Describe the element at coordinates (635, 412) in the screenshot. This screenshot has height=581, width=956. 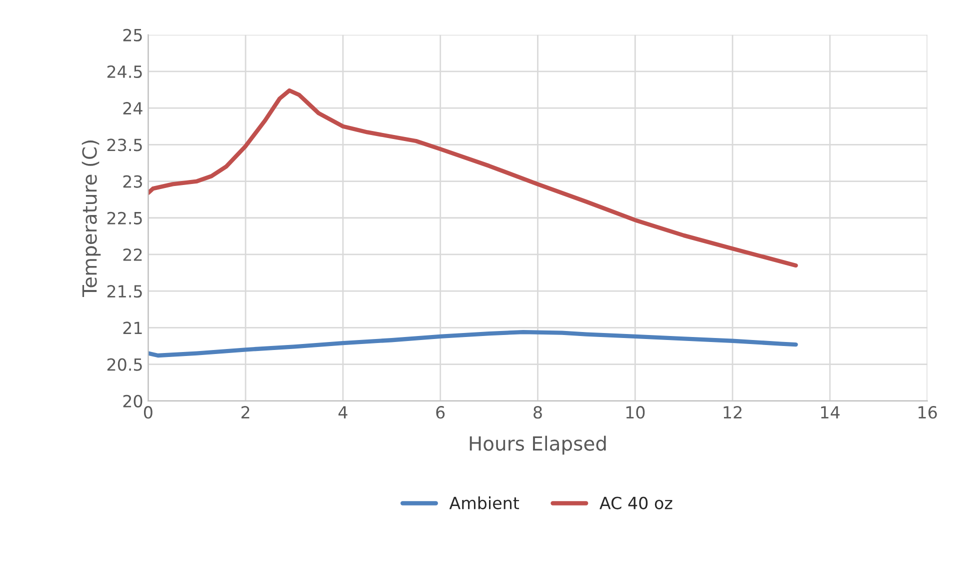
I see `x-tick-label: 10` at that location.